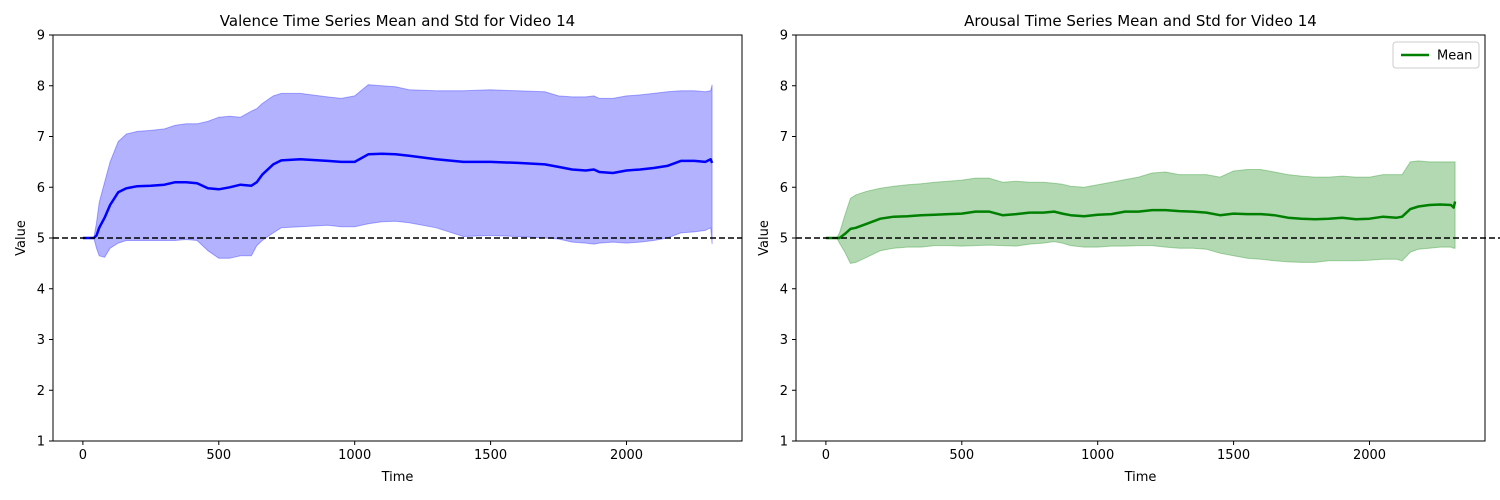 The image size is (1500, 500). What do you see at coordinates (784, 137) in the screenshot?
I see `arousal-y-tick-label: 7` at bounding box center [784, 137].